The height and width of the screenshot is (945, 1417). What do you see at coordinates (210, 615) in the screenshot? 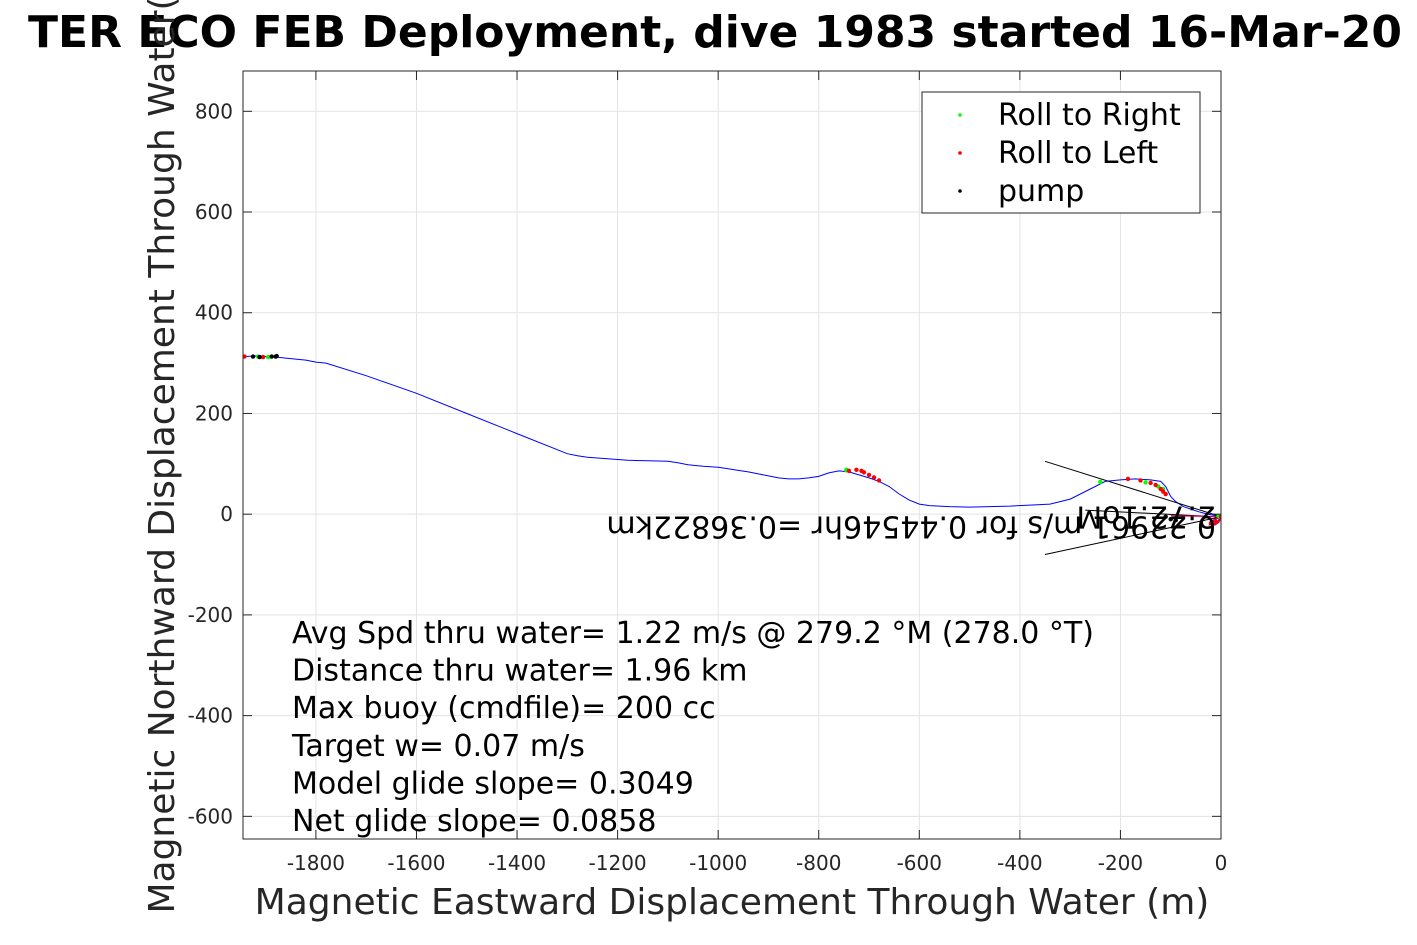
I see `y-tick-label: -200` at bounding box center [210, 615].